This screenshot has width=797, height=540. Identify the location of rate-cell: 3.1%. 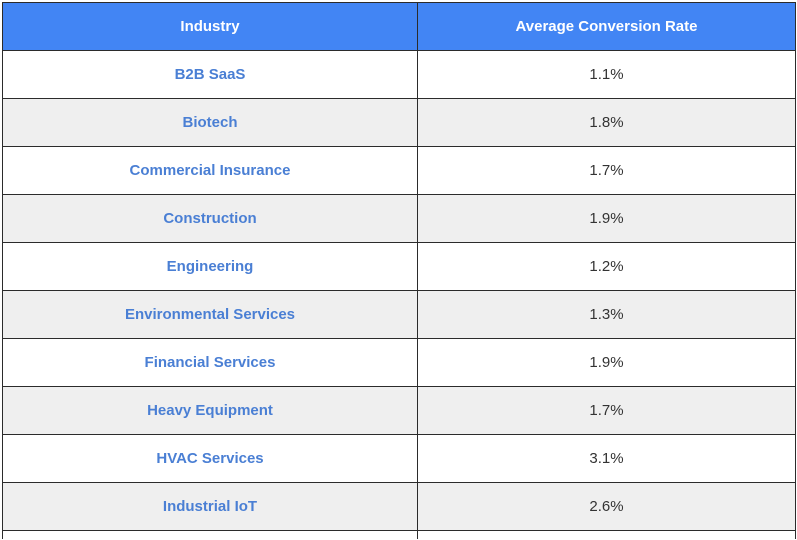
(606, 458).